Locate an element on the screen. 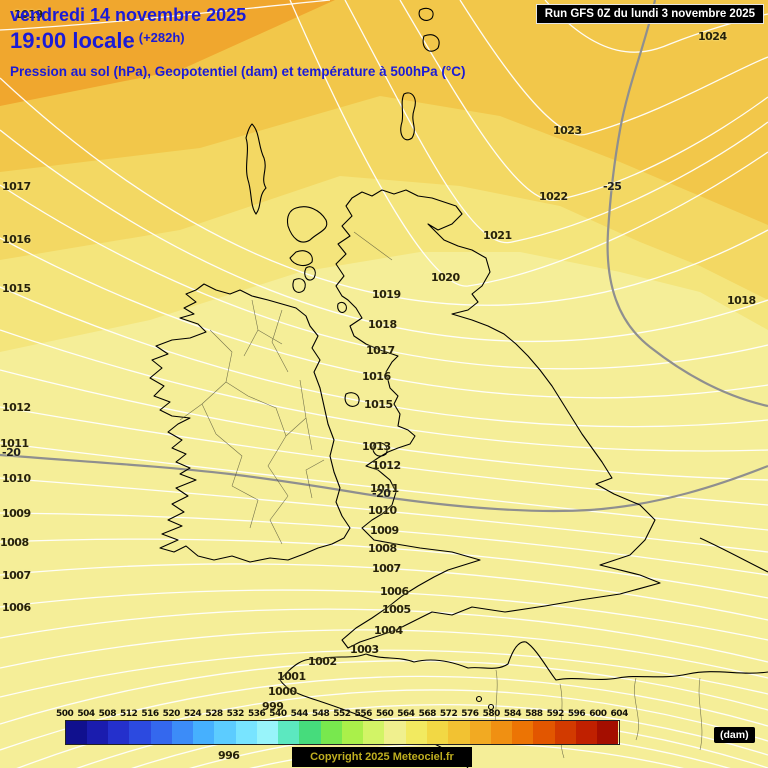 The width and height of the screenshot is (768, 768). scale-tick-label: 560 is located at coordinates (384, 714).